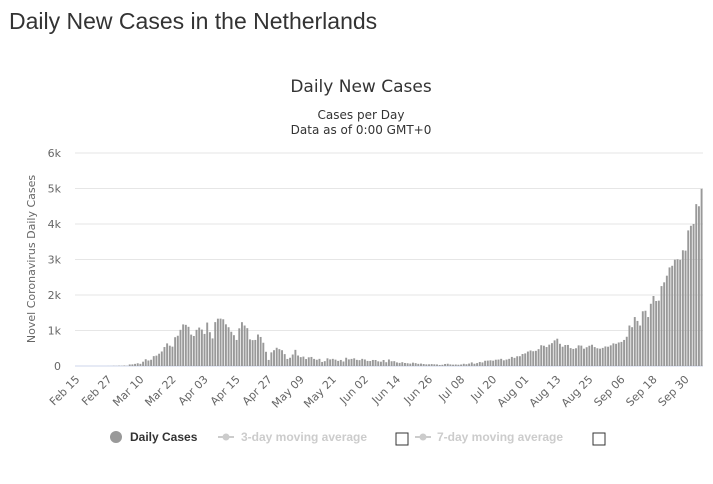  I want to click on legend-item-daily-cases: Daily Cases, so click(154, 437).